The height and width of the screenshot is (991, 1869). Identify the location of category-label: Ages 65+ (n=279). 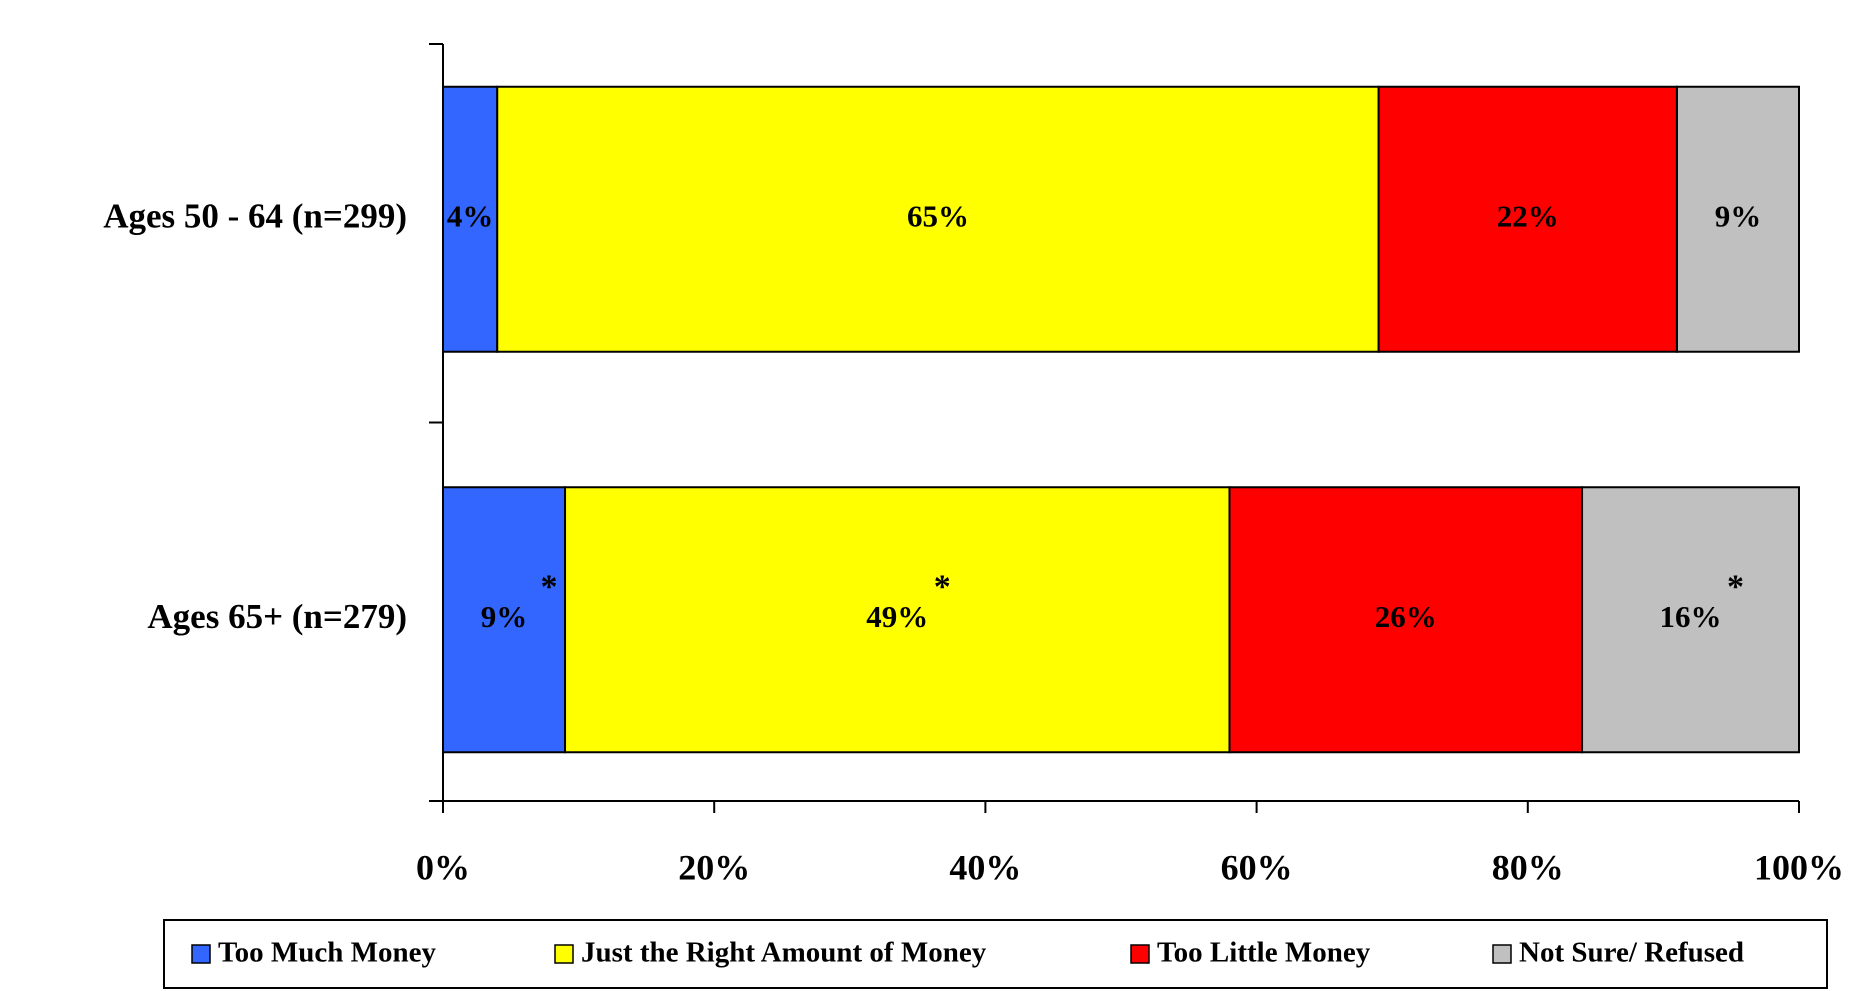
(277, 616).